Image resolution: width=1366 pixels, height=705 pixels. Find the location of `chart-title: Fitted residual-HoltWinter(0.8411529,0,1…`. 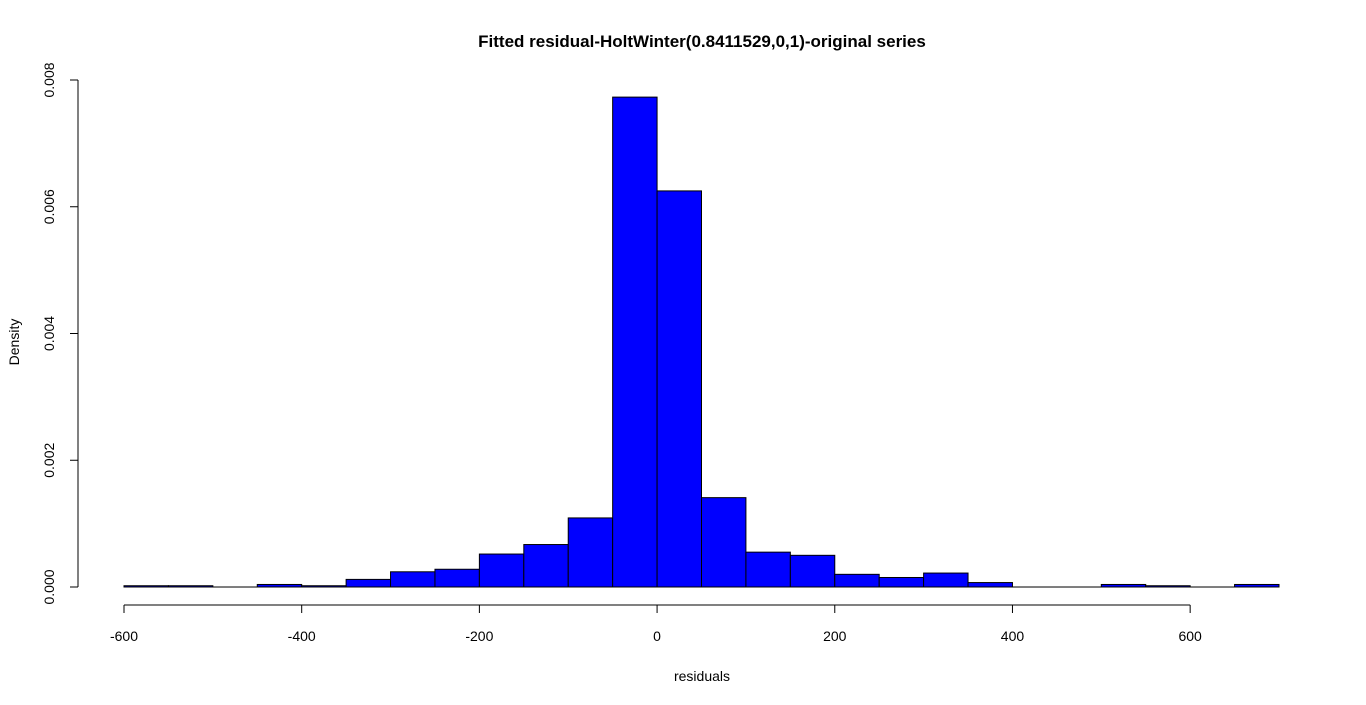

chart-title: Fitted residual-HoltWinter(0.8411529,0,1… is located at coordinates (702, 41).